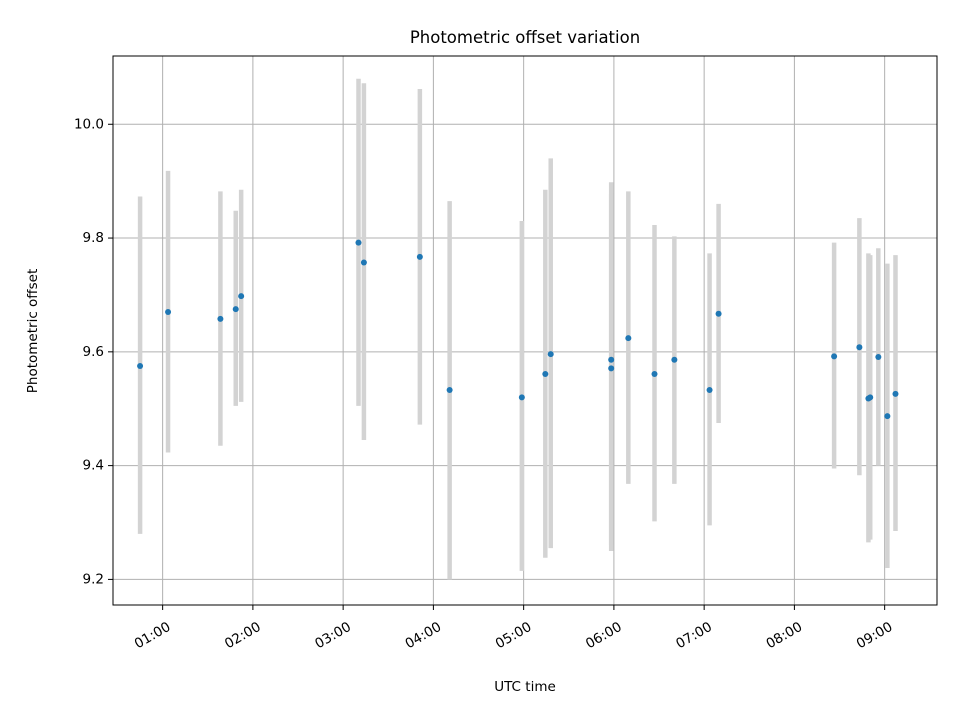 The height and width of the screenshot is (720, 960). I want to click on x-axis-label: UTC time, so click(525, 687).